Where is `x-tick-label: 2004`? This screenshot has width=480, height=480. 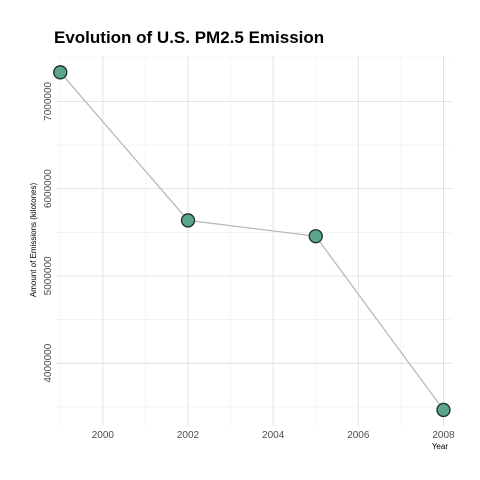
x-tick-label: 2004 is located at coordinates (273, 435).